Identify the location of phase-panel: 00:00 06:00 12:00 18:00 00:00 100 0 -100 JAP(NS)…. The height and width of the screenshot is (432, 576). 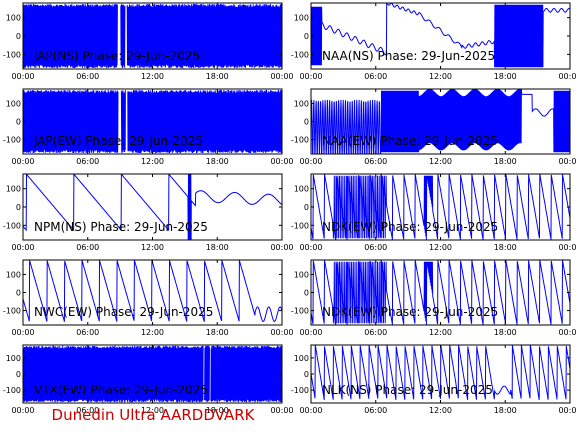
(148, 41).